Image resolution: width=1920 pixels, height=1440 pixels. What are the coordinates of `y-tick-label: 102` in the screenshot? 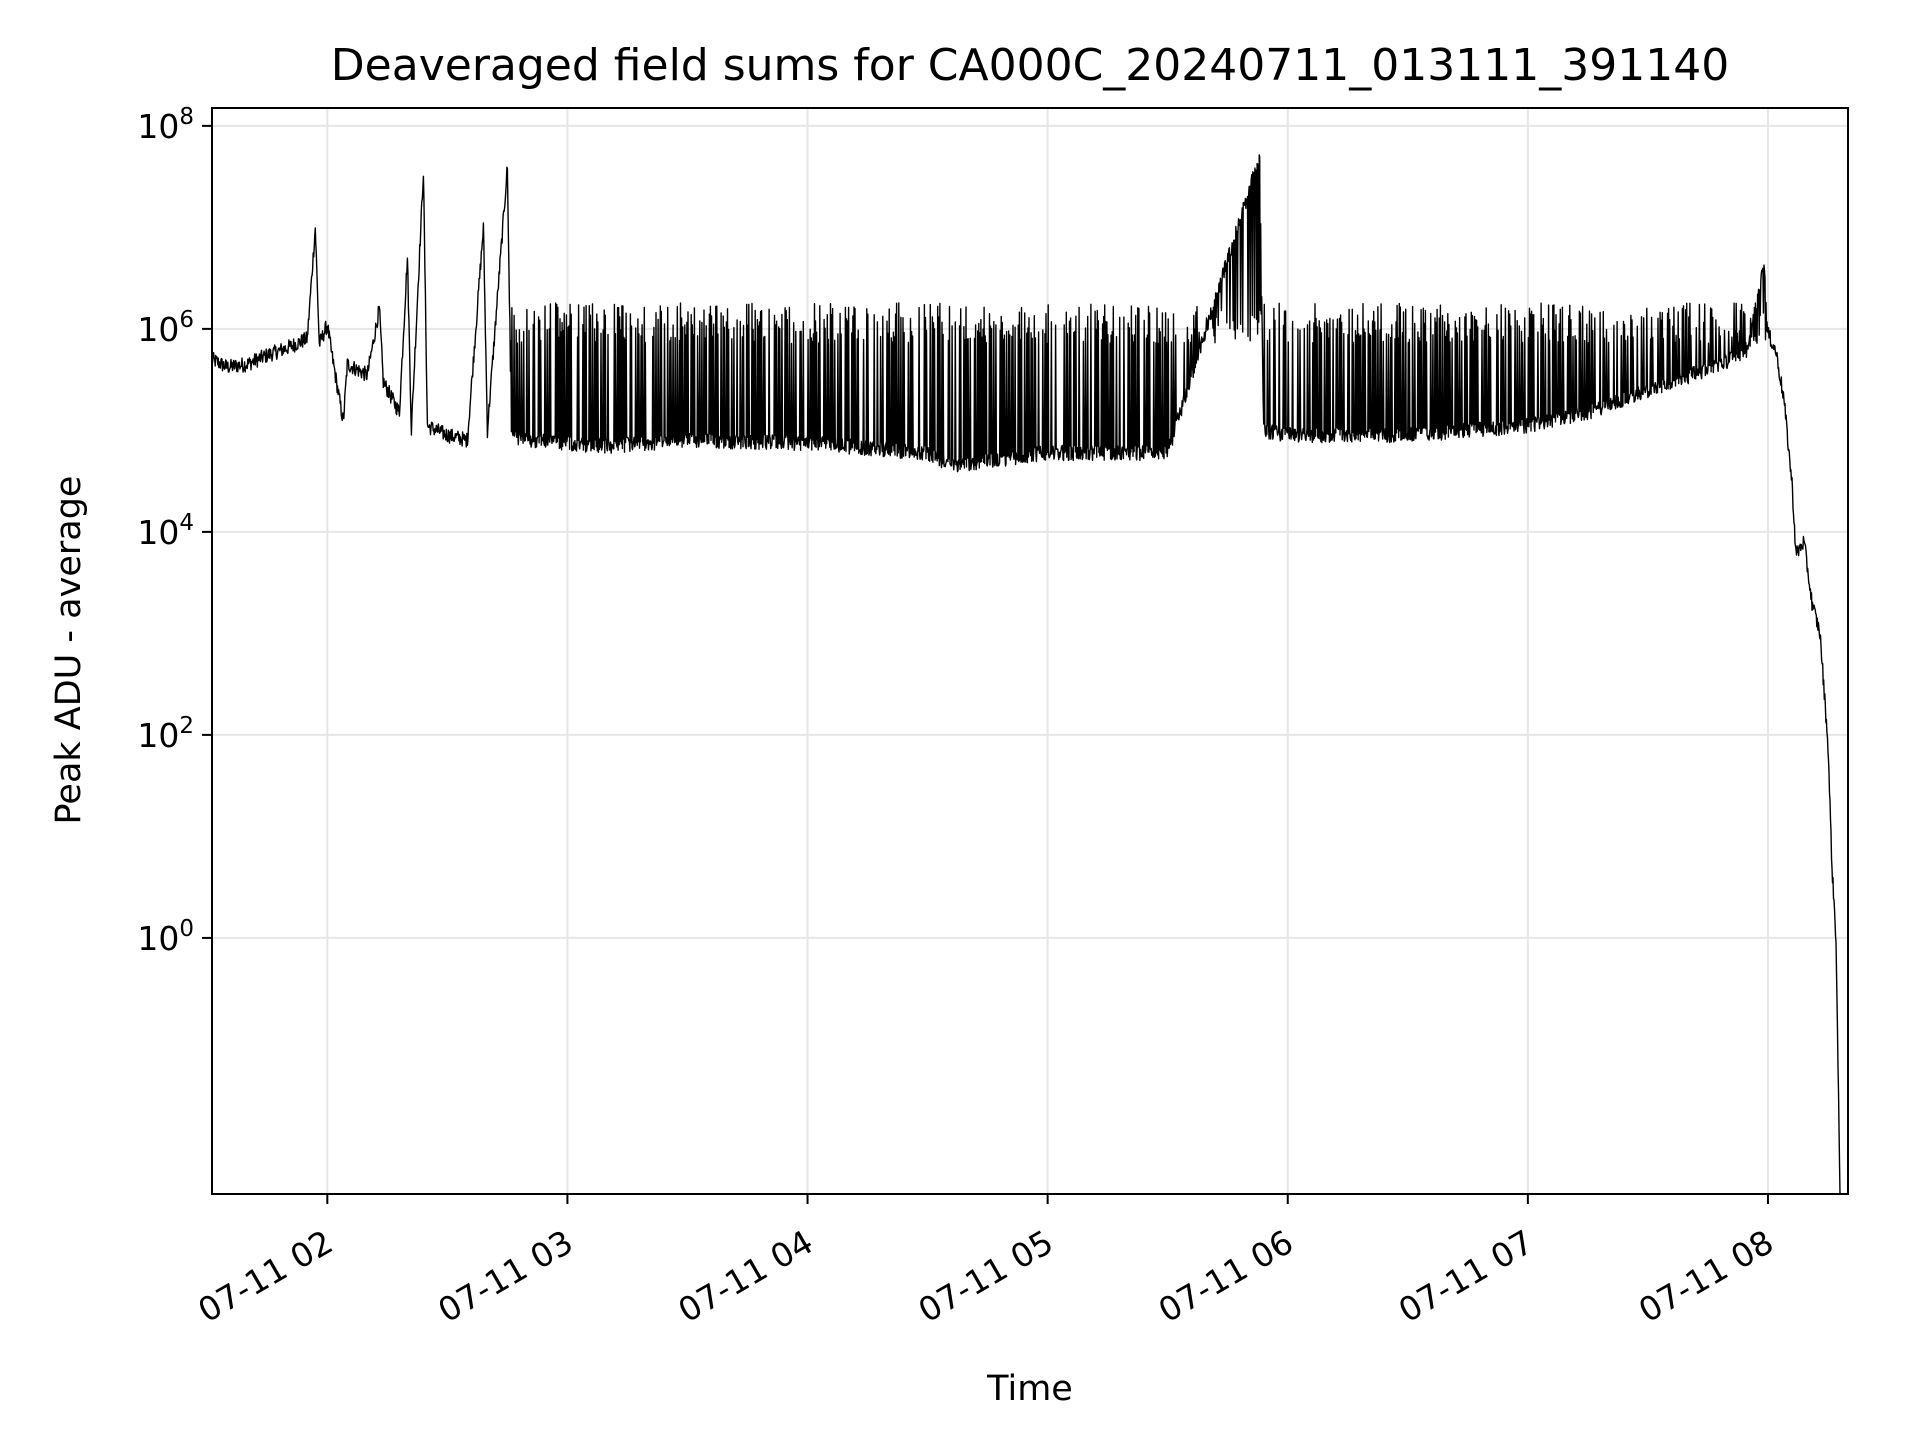 It's located at (165, 734).